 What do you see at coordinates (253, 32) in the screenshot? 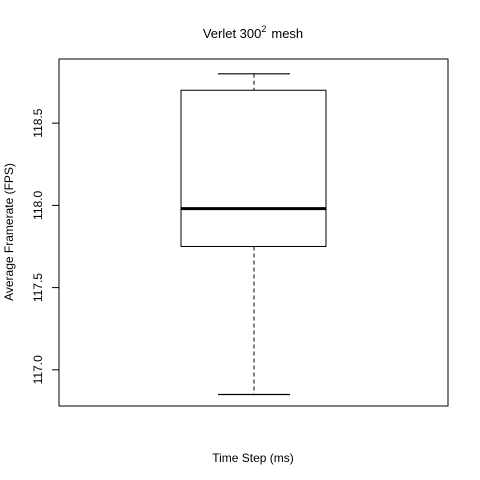
I see `chart-title: Verlet 3002 mesh` at bounding box center [253, 32].